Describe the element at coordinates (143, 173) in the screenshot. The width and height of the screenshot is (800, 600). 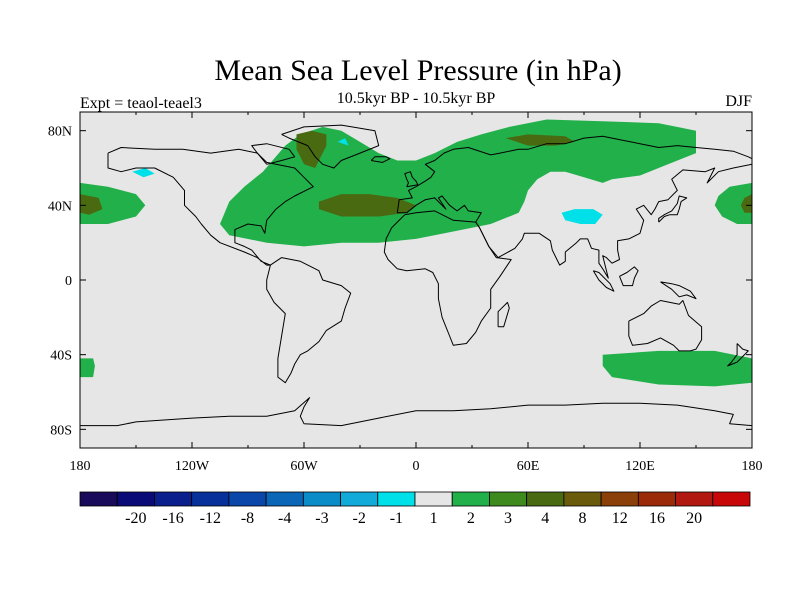
I see `region-alaska-negative` at that location.